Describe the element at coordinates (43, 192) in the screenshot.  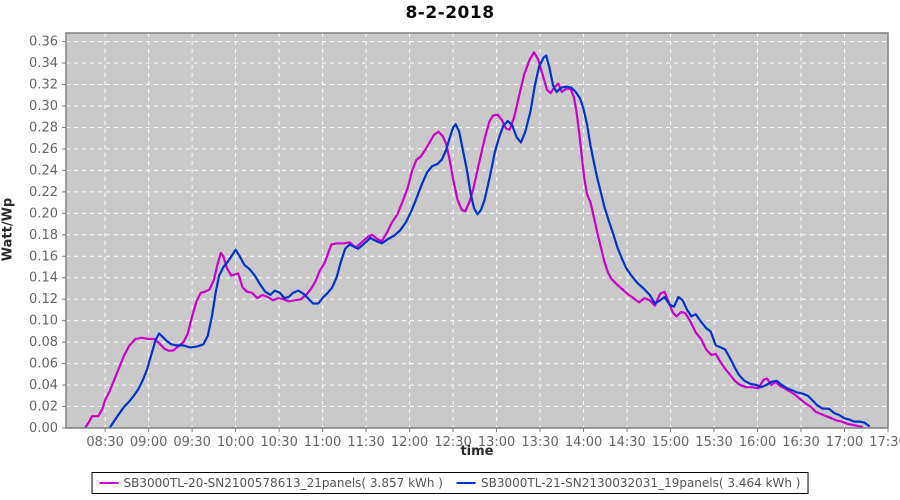
I see `svg-text: 0.22` at that location.